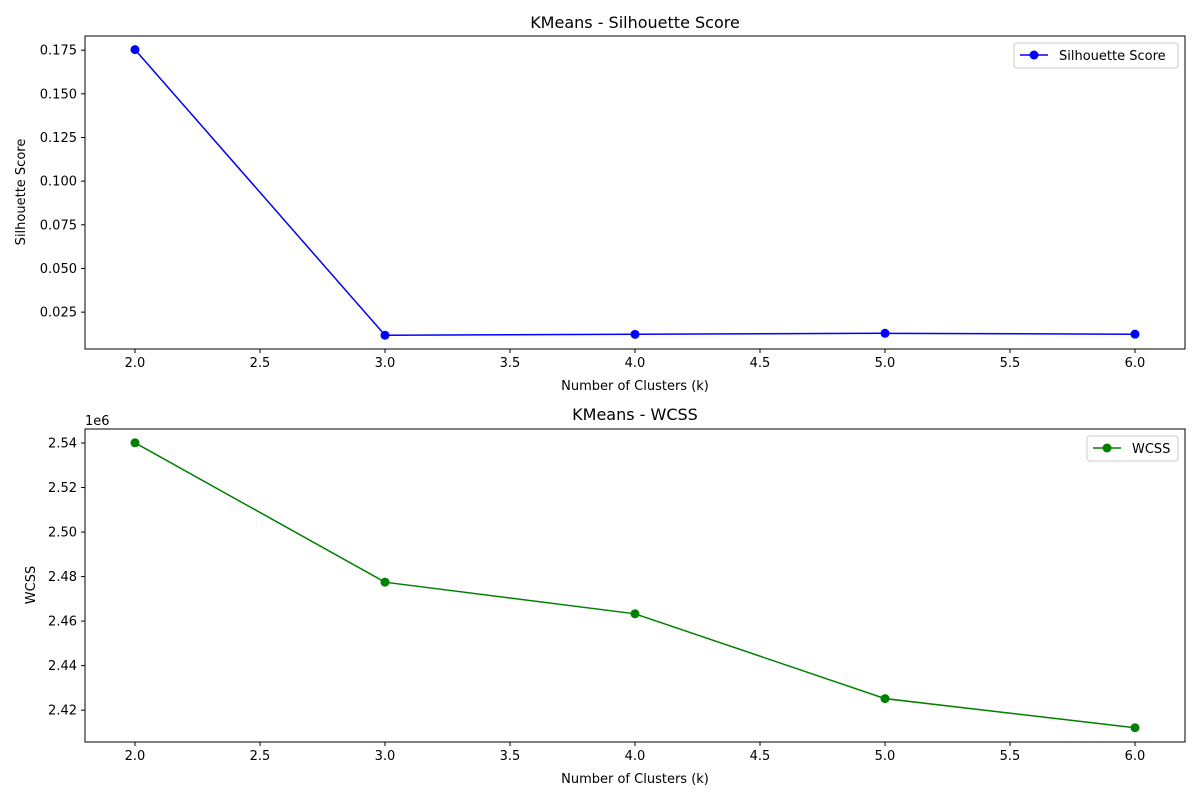 This screenshot has width=1200, height=800. Describe the element at coordinates (62, 533) in the screenshot. I see `y-tick-label: 2.50` at that location.